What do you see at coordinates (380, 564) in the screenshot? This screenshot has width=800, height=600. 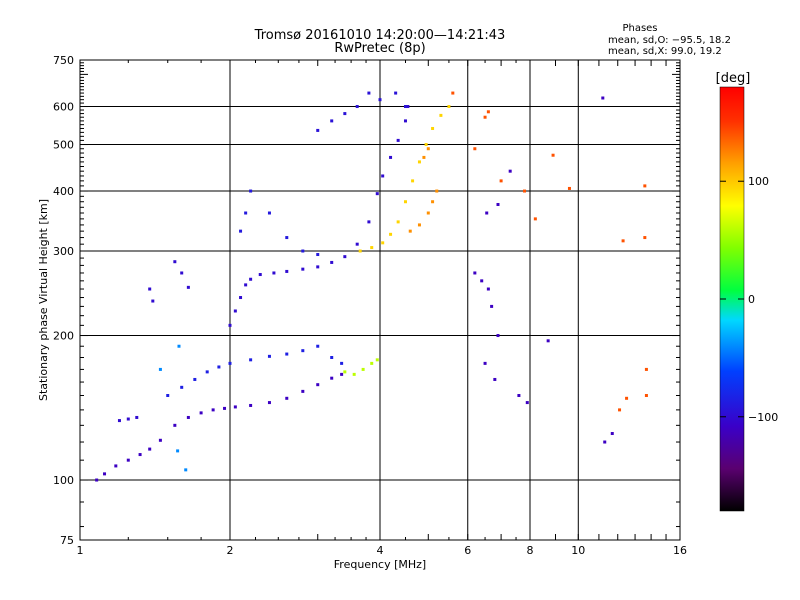 I see `x-axis-title: Frequency [MHz]` at bounding box center [380, 564].